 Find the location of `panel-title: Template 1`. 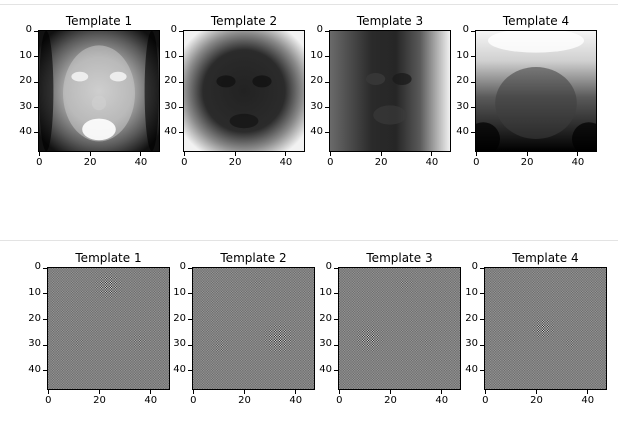

panel-title: Template 1 is located at coordinates (108, 258).